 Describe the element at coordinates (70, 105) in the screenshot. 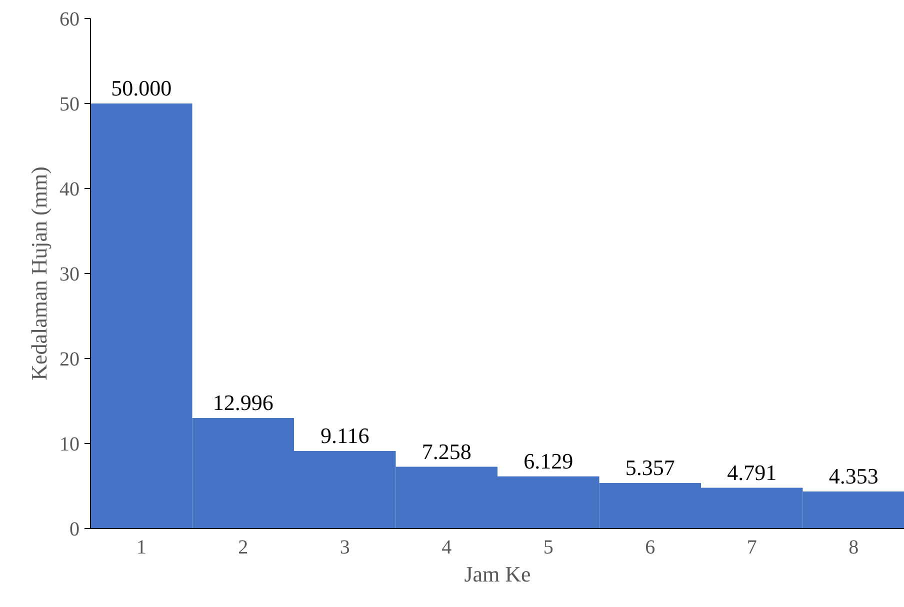

I see `y-tick-label: 50` at that location.